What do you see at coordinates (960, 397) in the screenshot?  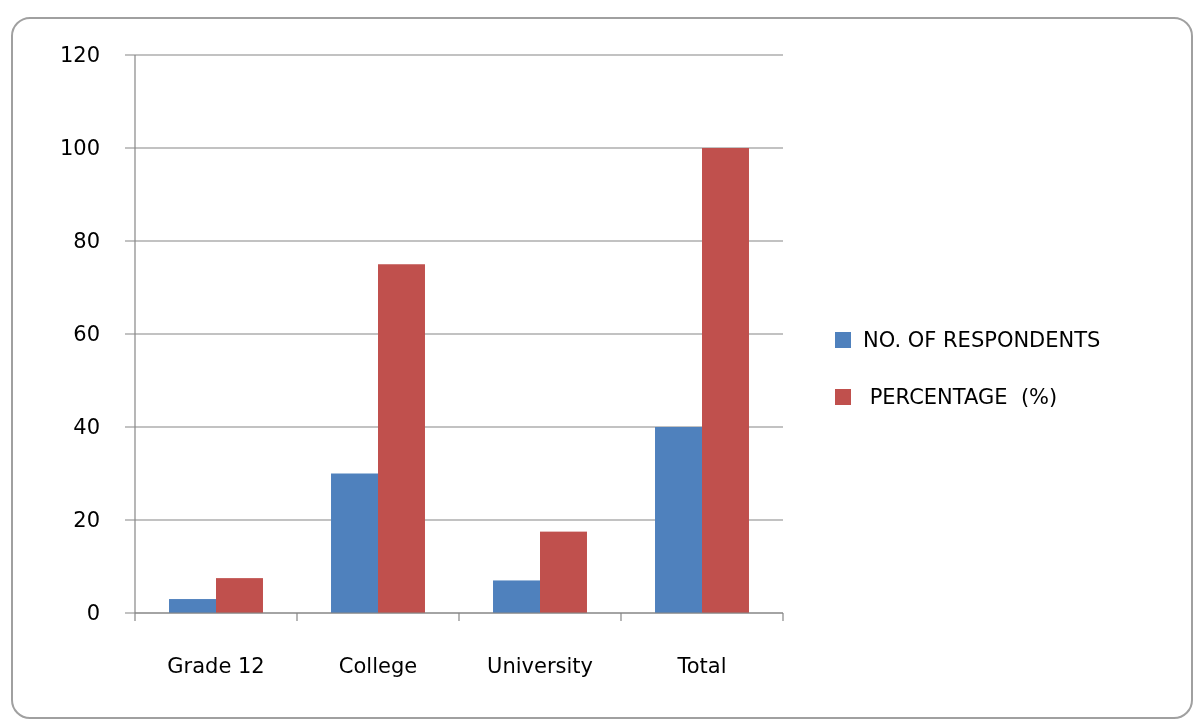 I see `legend-label: PERCENTAGE (%)` at bounding box center [960, 397].